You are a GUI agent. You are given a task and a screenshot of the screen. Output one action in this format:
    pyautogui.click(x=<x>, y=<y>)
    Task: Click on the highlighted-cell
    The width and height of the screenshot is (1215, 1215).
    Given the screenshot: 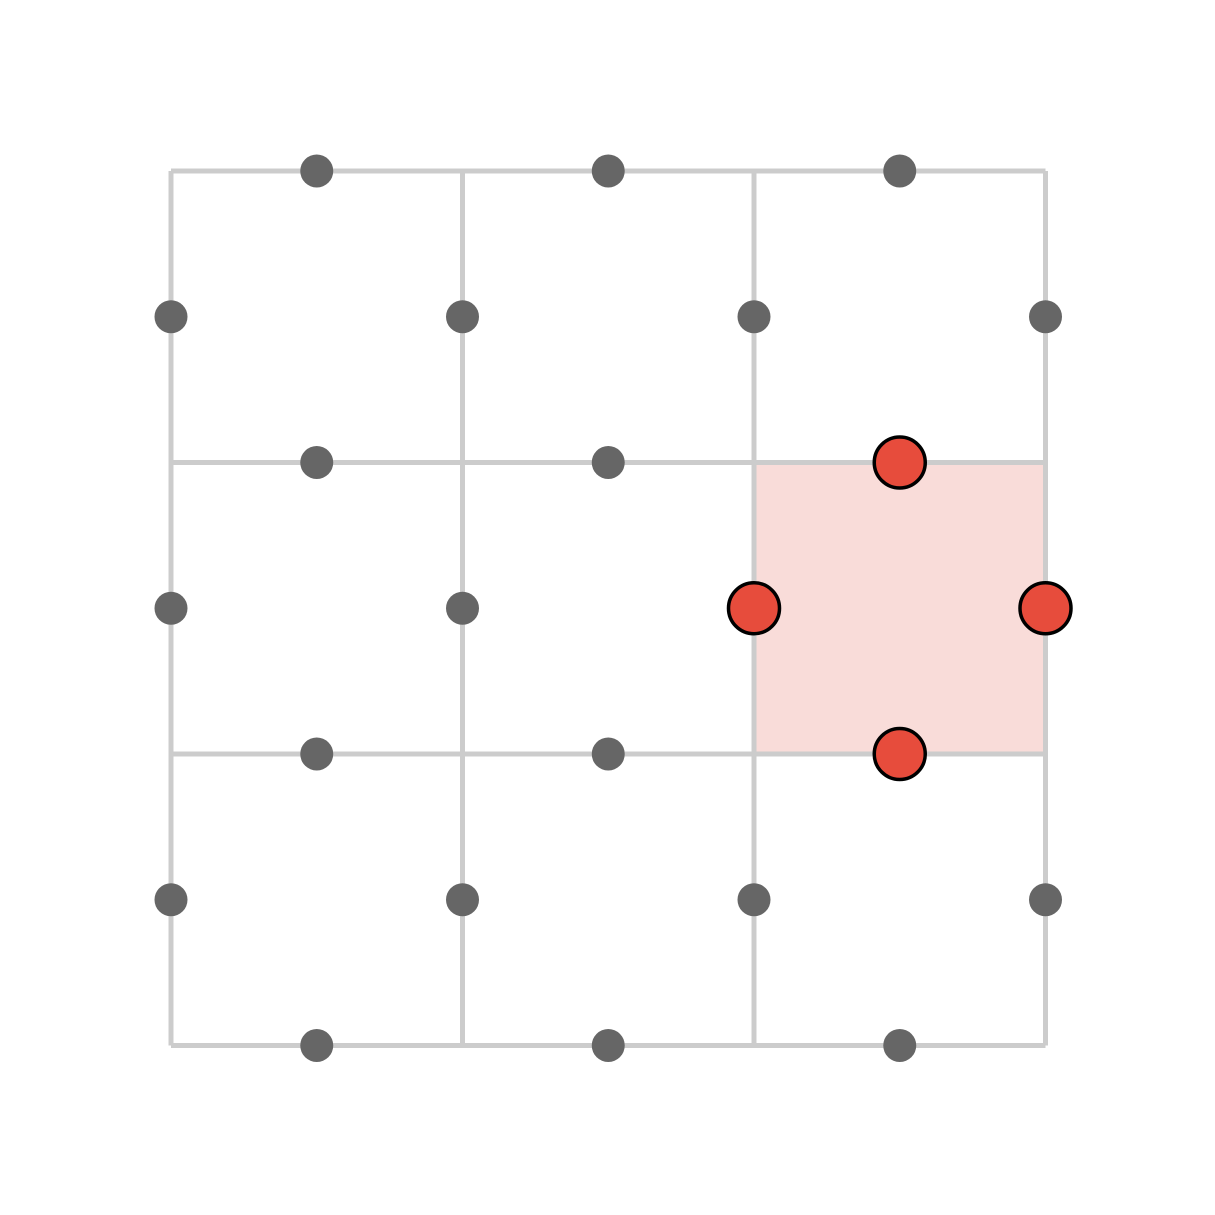 What is the action you would take?
    pyautogui.click(x=900, y=608)
    